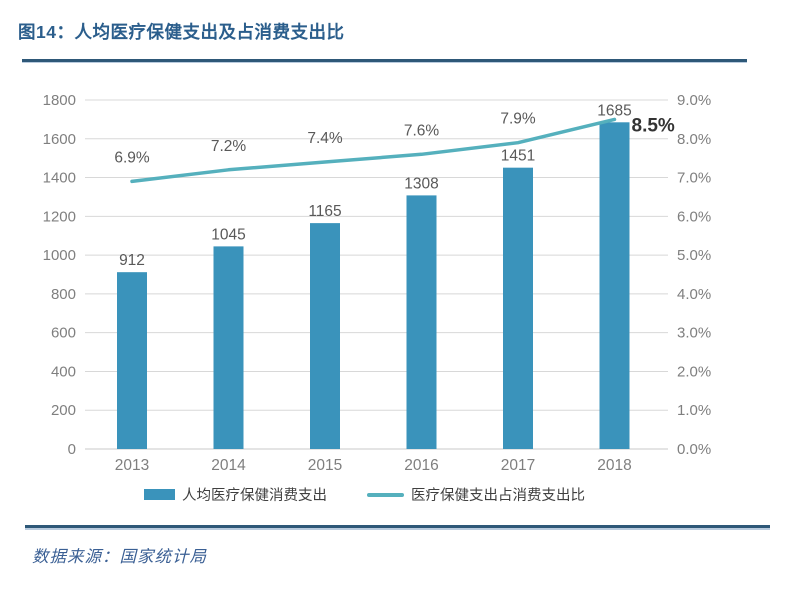 The image size is (801, 589). What do you see at coordinates (254, 496) in the screenshot?
I see `legend-label-bar: 人均医疗保健消费支出` at bounding box center [254, 496].